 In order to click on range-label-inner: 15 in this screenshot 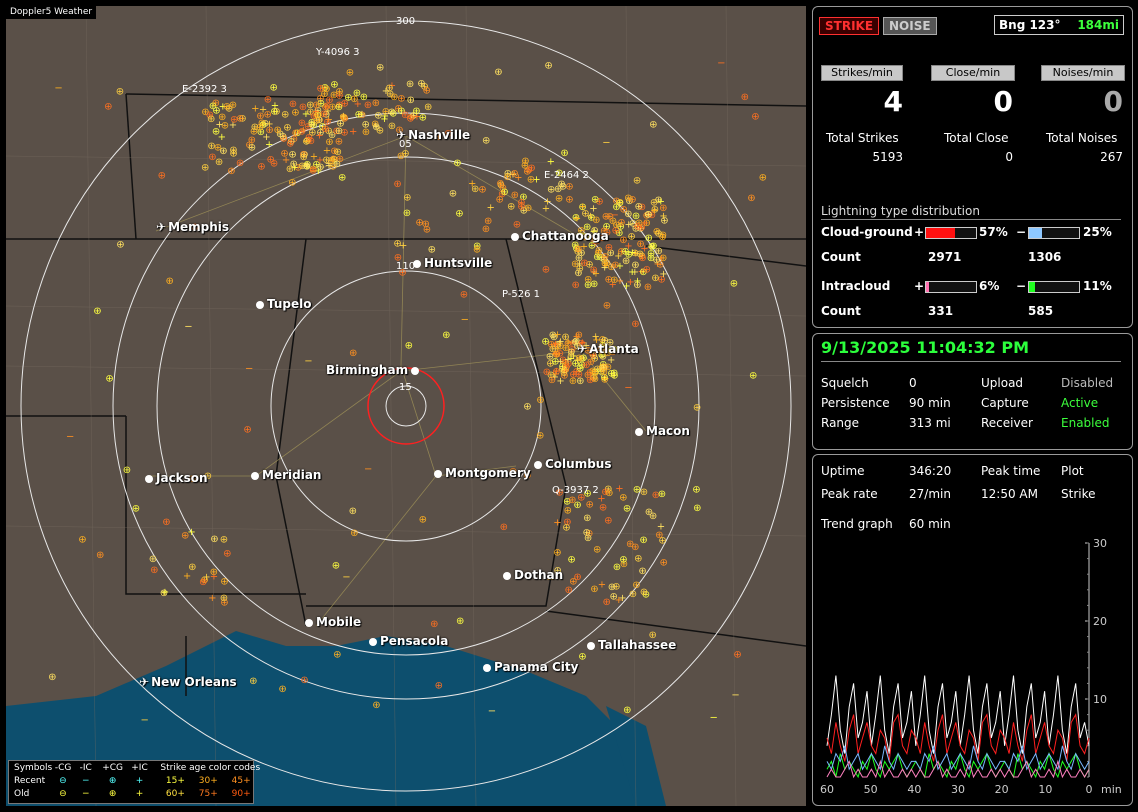, I will do `click(405, 387)`.